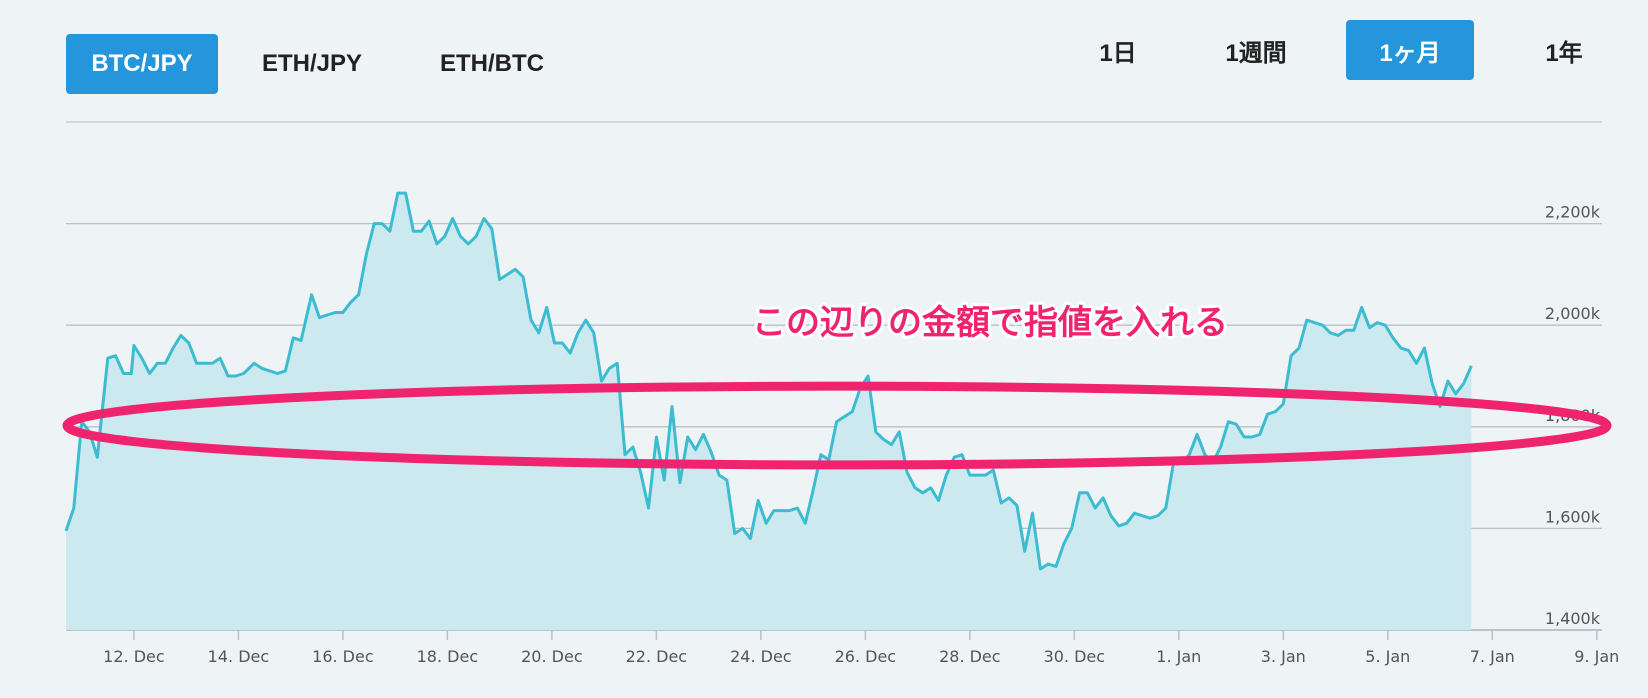 This screenshot has width=1648, height=698. What do you see at coordinates (448, 656) in the screenshot?
I see `x-tick-label: 18. Dec` at bounding box center [448, 656].